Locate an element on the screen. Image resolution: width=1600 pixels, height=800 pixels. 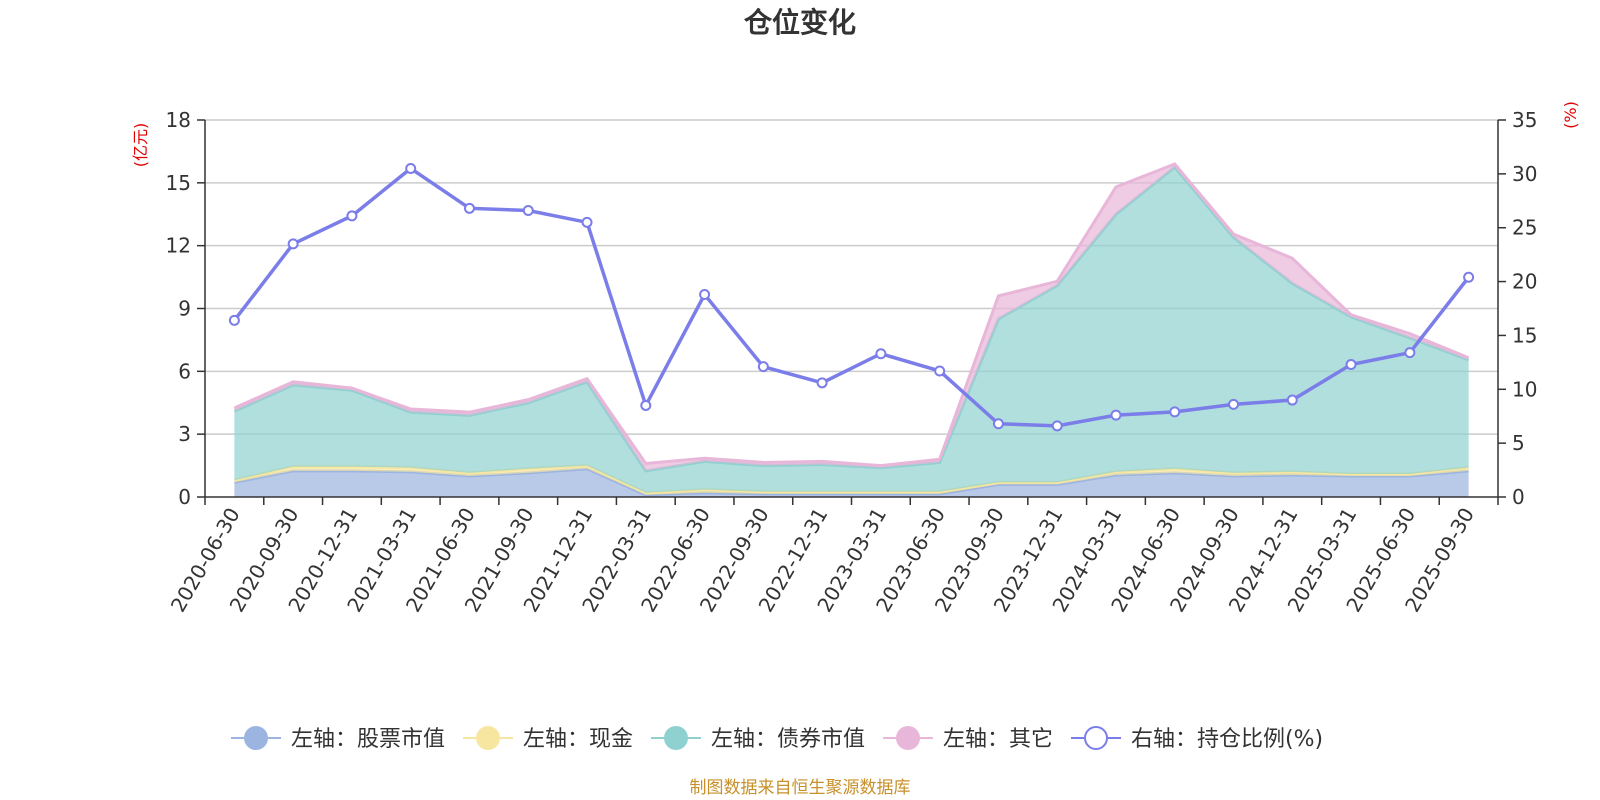
left-axis-unit: (亿元) is located at coordinates (140, 145).